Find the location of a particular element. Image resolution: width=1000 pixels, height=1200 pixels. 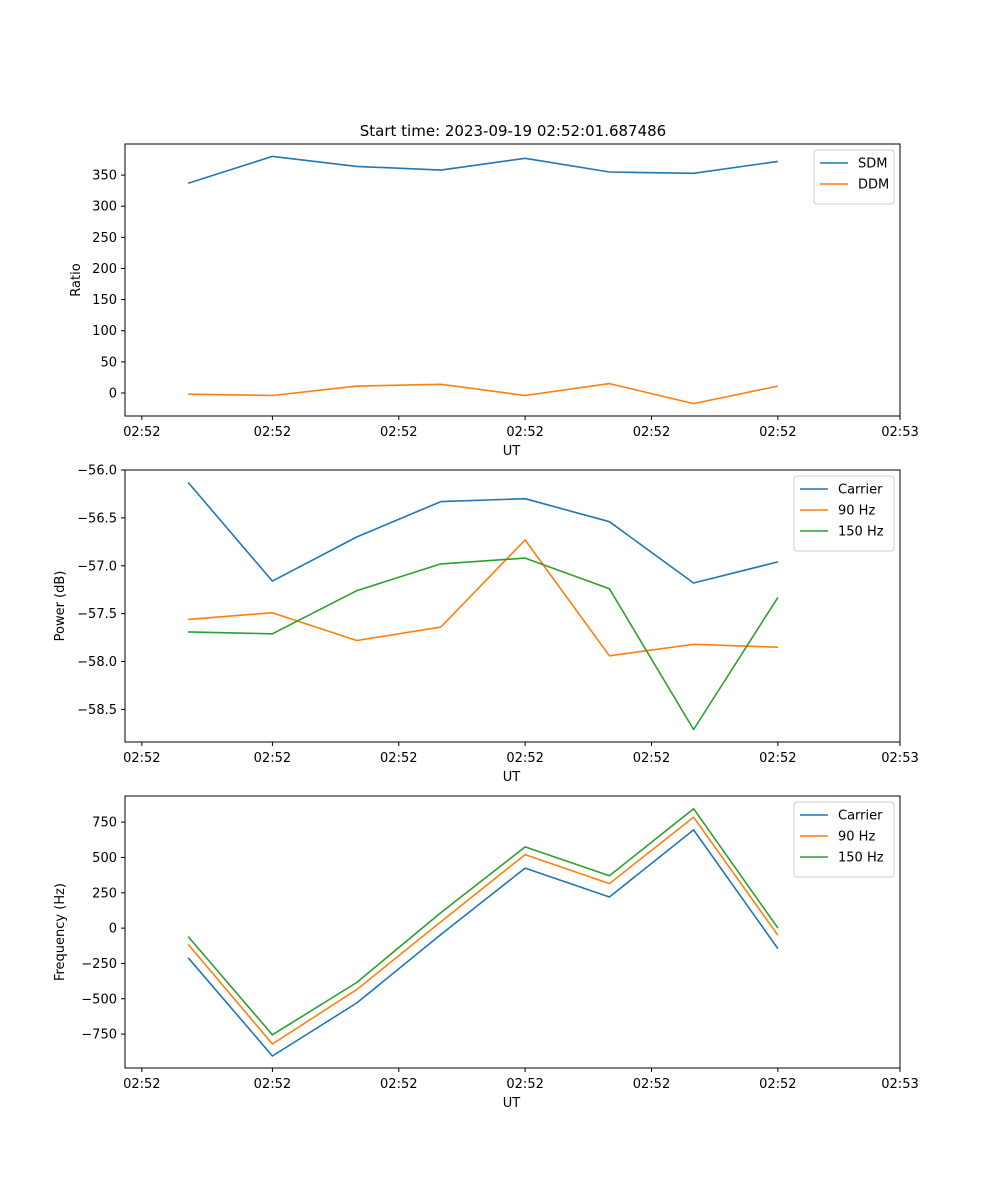

legend: SDM DDM is located at coordinates (854, 177).